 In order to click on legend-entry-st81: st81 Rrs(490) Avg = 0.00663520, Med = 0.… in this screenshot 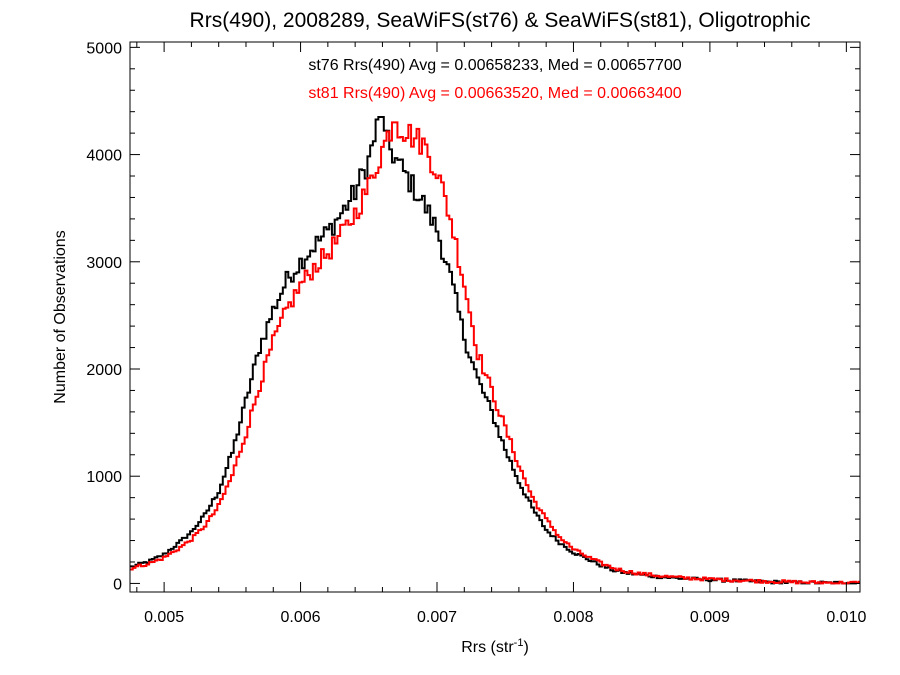, I will do `click(494, 93)`.